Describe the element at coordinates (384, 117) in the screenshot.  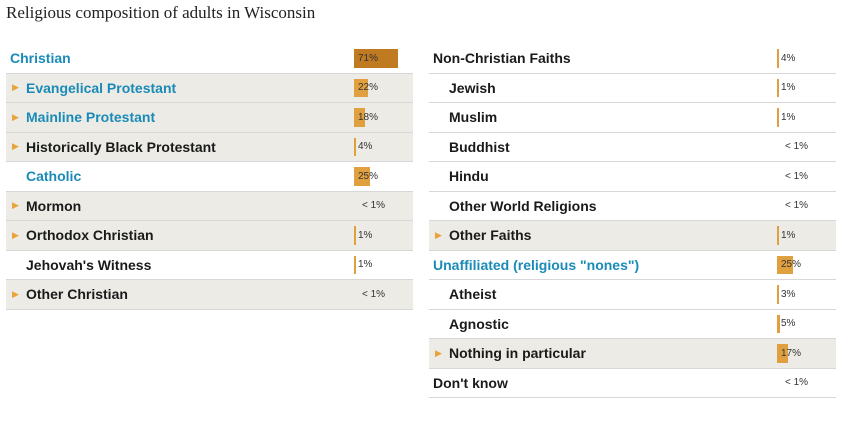
I see `bar-cell: 18%` at that location.